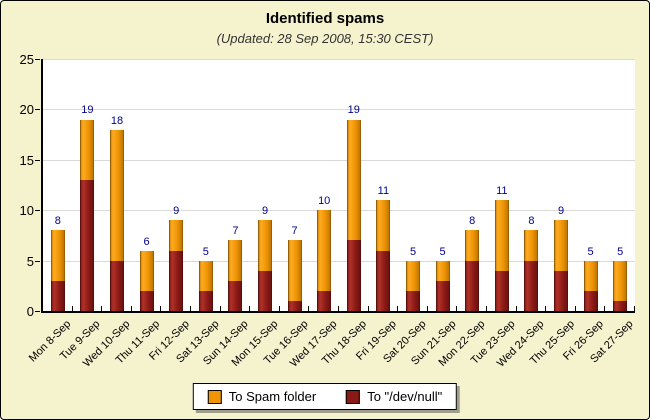 The height and width of the screenshot is (420, 650). I want to click on legend-swatch-spam-folder, so click(214, 396).